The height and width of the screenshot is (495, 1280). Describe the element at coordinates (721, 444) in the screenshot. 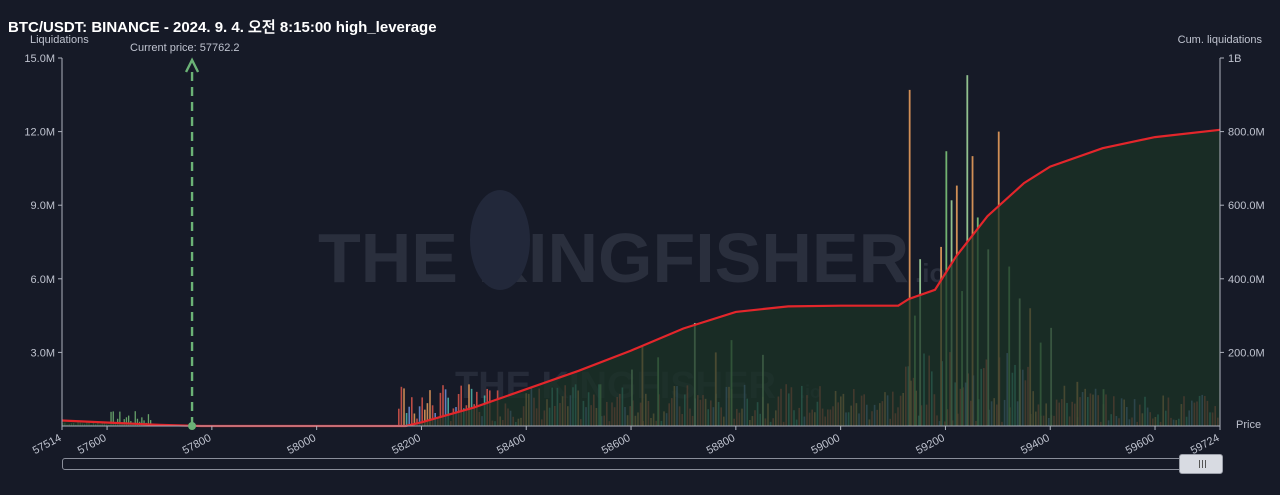

I see `x-tick-label: 58800` at that location.